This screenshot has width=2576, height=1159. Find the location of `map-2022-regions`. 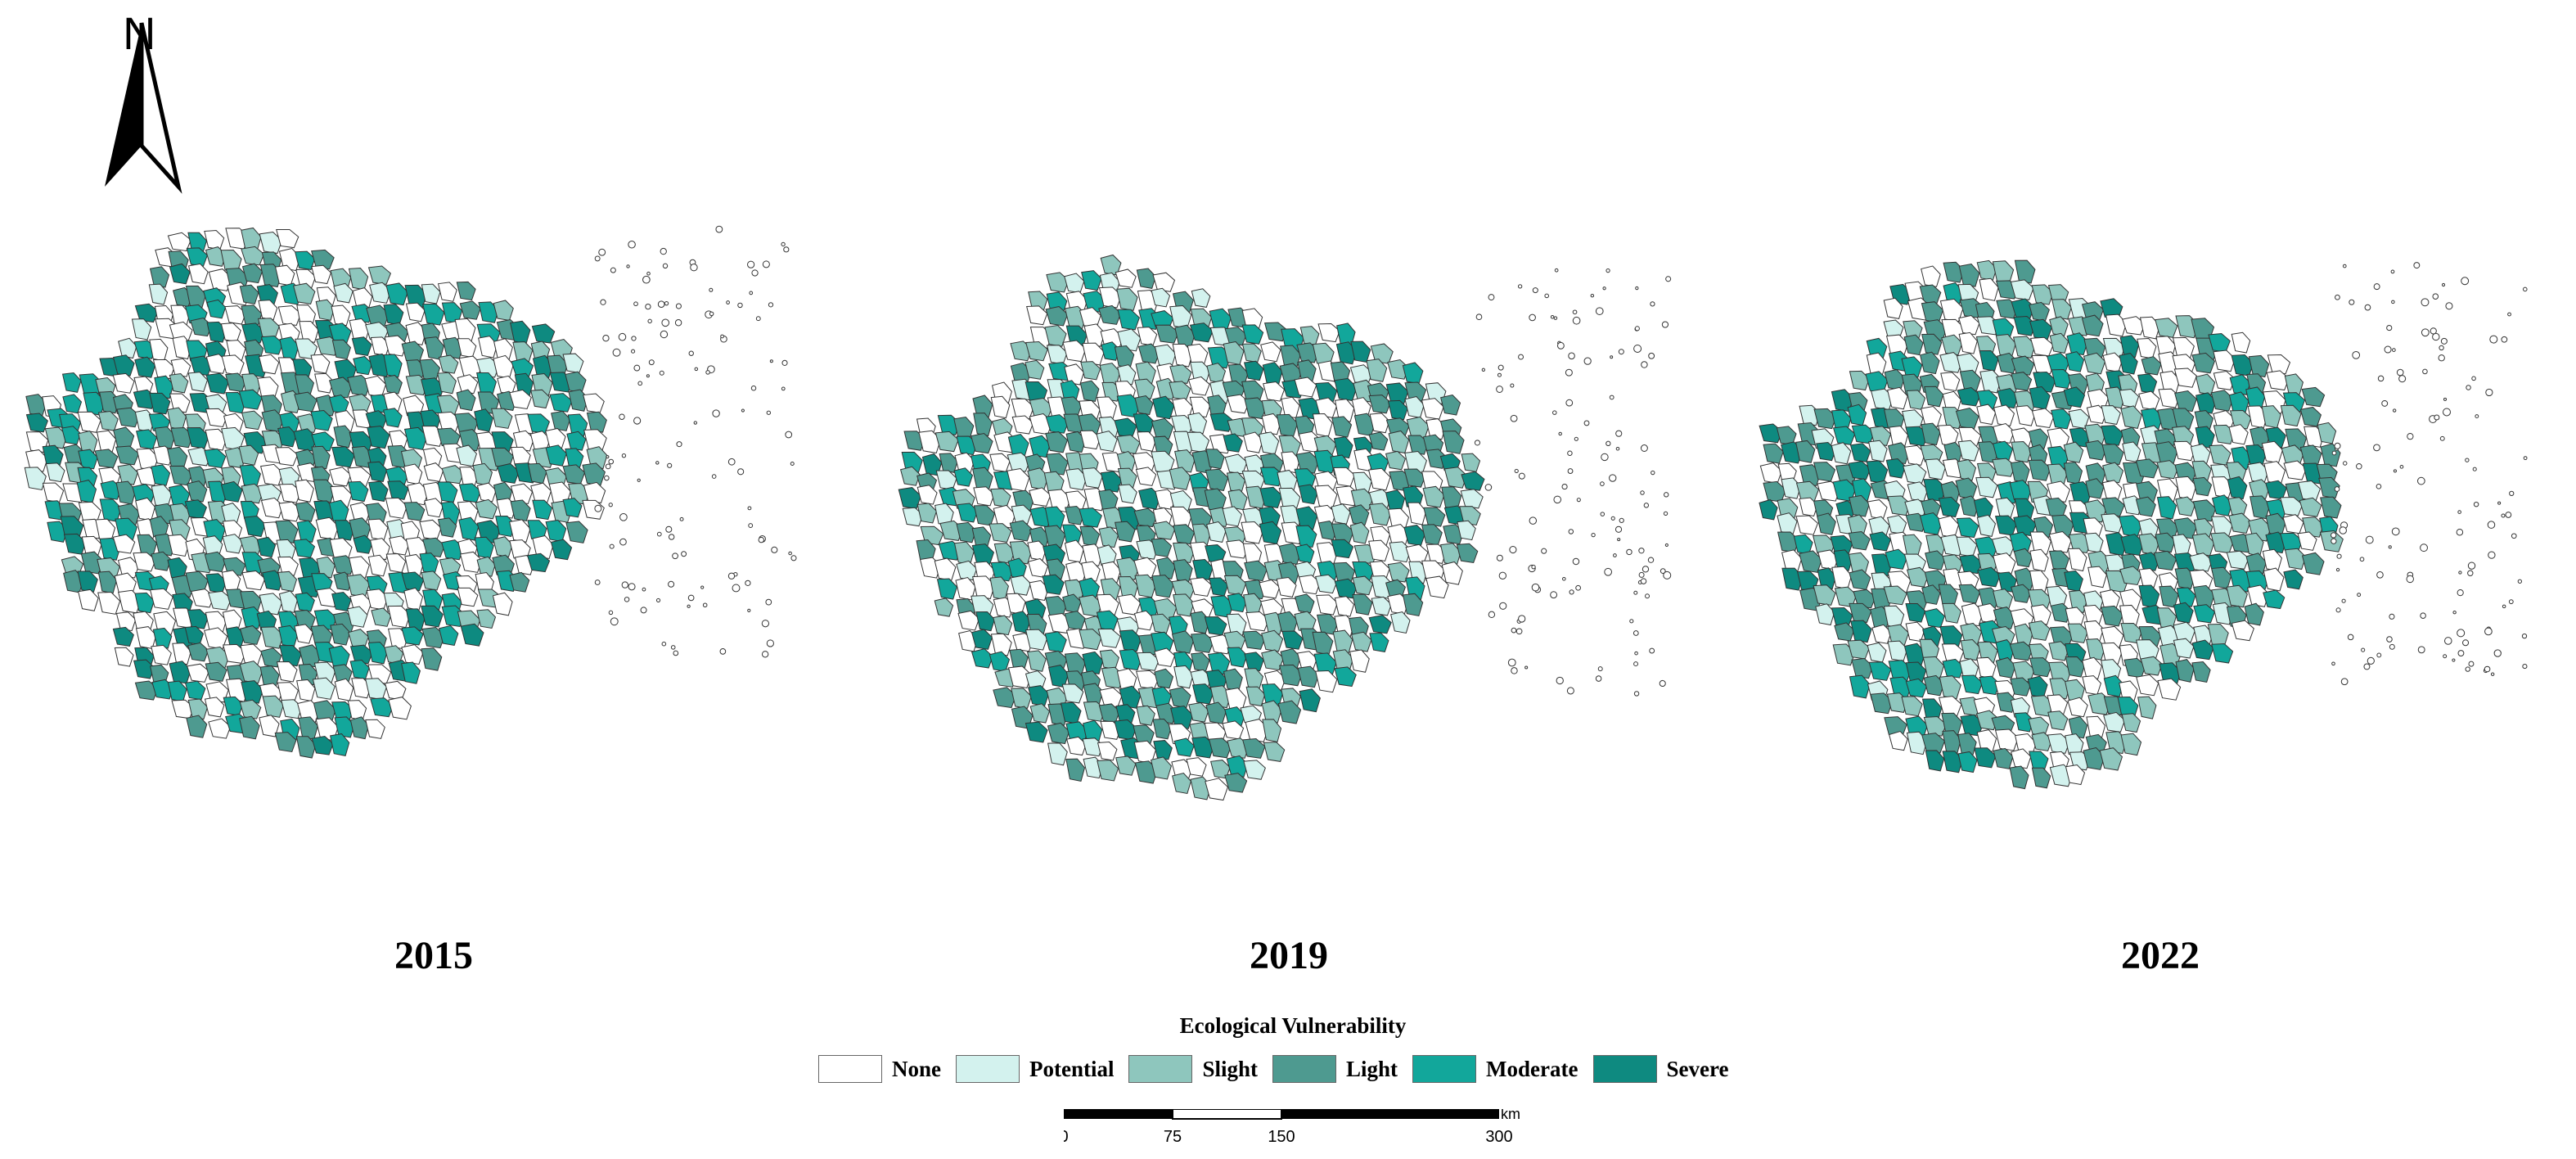

map-2022-regions is located at coordinates (2143, 524).